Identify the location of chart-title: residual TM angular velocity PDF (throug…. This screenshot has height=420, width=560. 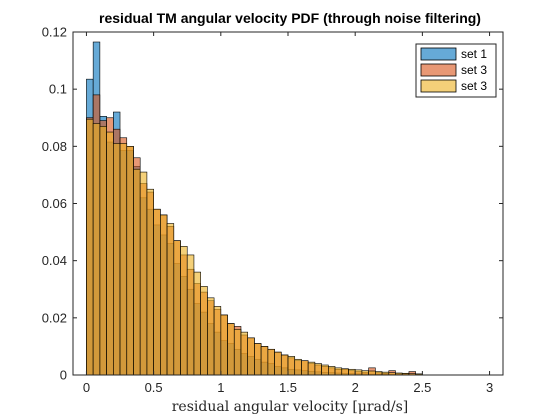
(290, 18).